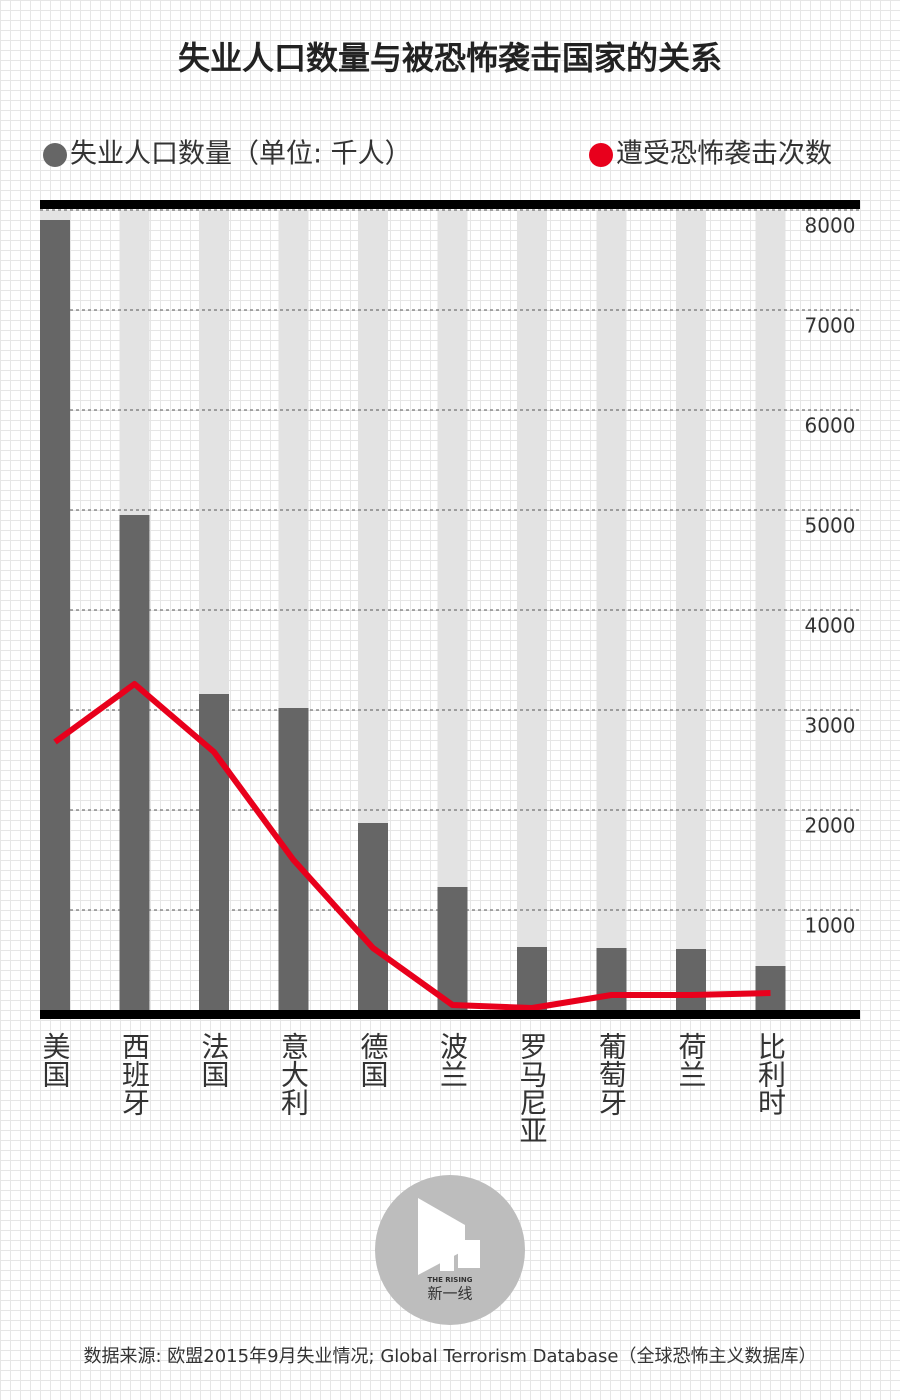 Image resolution: width=900 pixels, height=1400 pixels. I want to click on y-tick-label: 3000, so click(830, 726).